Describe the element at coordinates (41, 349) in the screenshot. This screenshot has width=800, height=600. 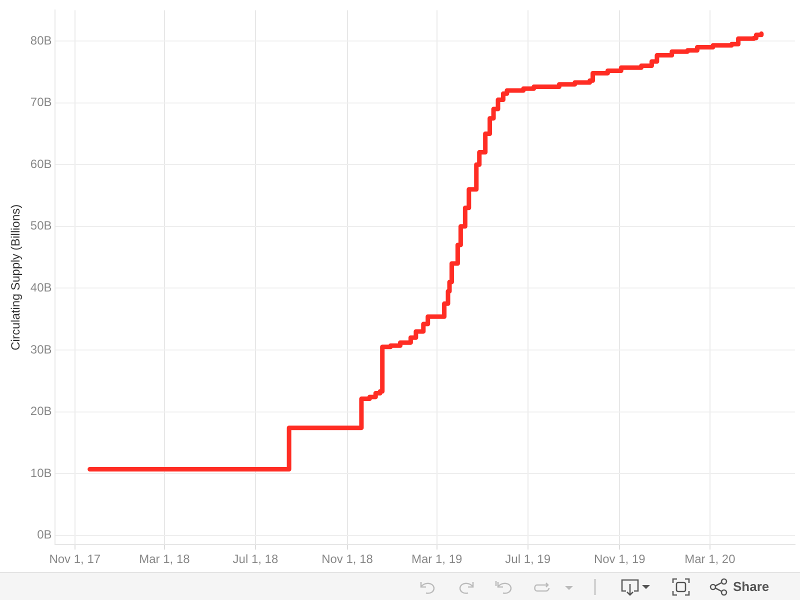
I see `y-tick-label: 30B` at that location.